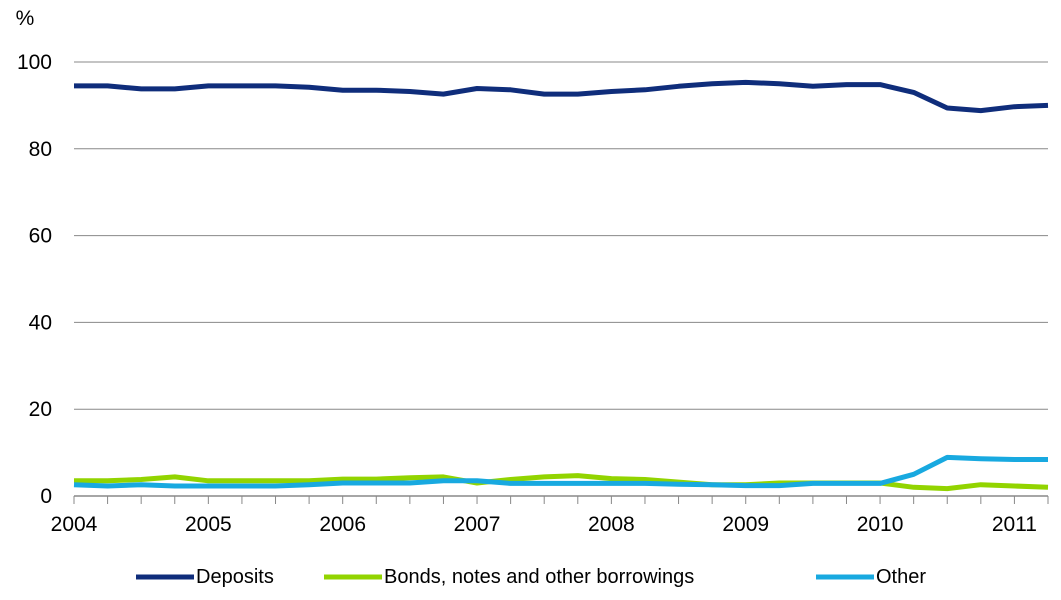  What do you see at coordinates (235, 577) in the screenshot?
I see `legend-label: Deposits` at bounding box center [235, 577].